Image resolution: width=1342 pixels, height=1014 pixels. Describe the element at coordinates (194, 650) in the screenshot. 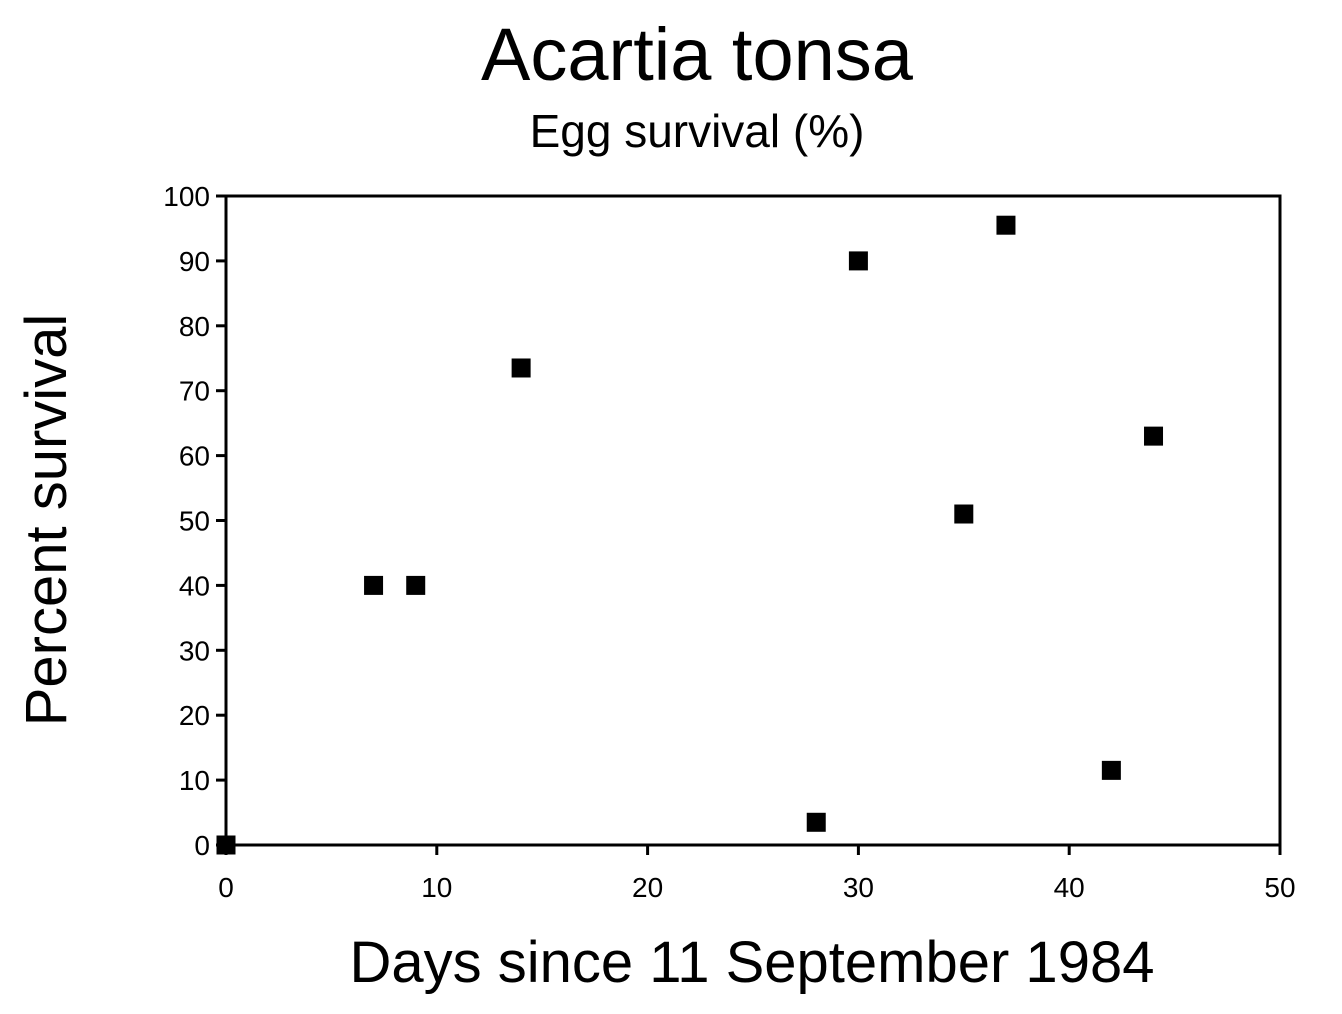

I see `y-tick-label: 30` at that location.